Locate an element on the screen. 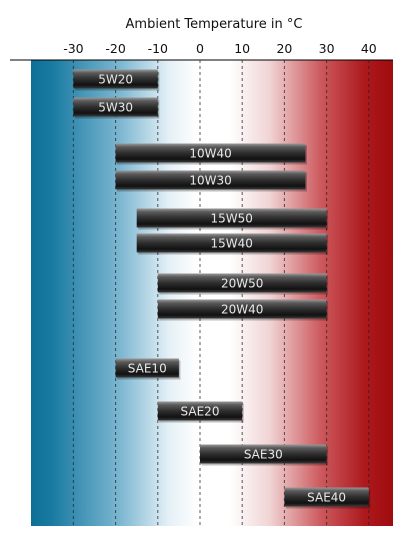 Image resolution: width=400 pixels, height=541 pixels. bar-sae20: SAE20 is located at coordinates (200, 412).